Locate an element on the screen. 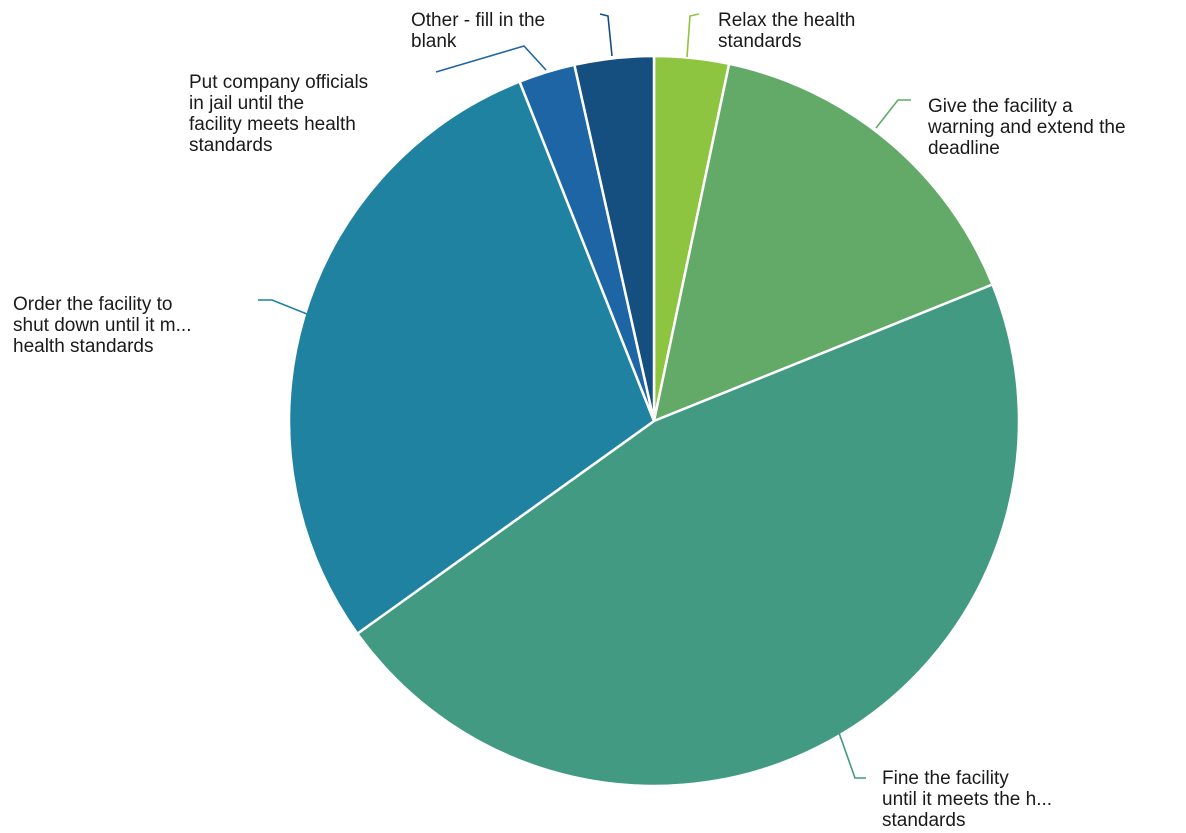  slice-label-1: Relax the health standards is located at coordinates (786, 31).